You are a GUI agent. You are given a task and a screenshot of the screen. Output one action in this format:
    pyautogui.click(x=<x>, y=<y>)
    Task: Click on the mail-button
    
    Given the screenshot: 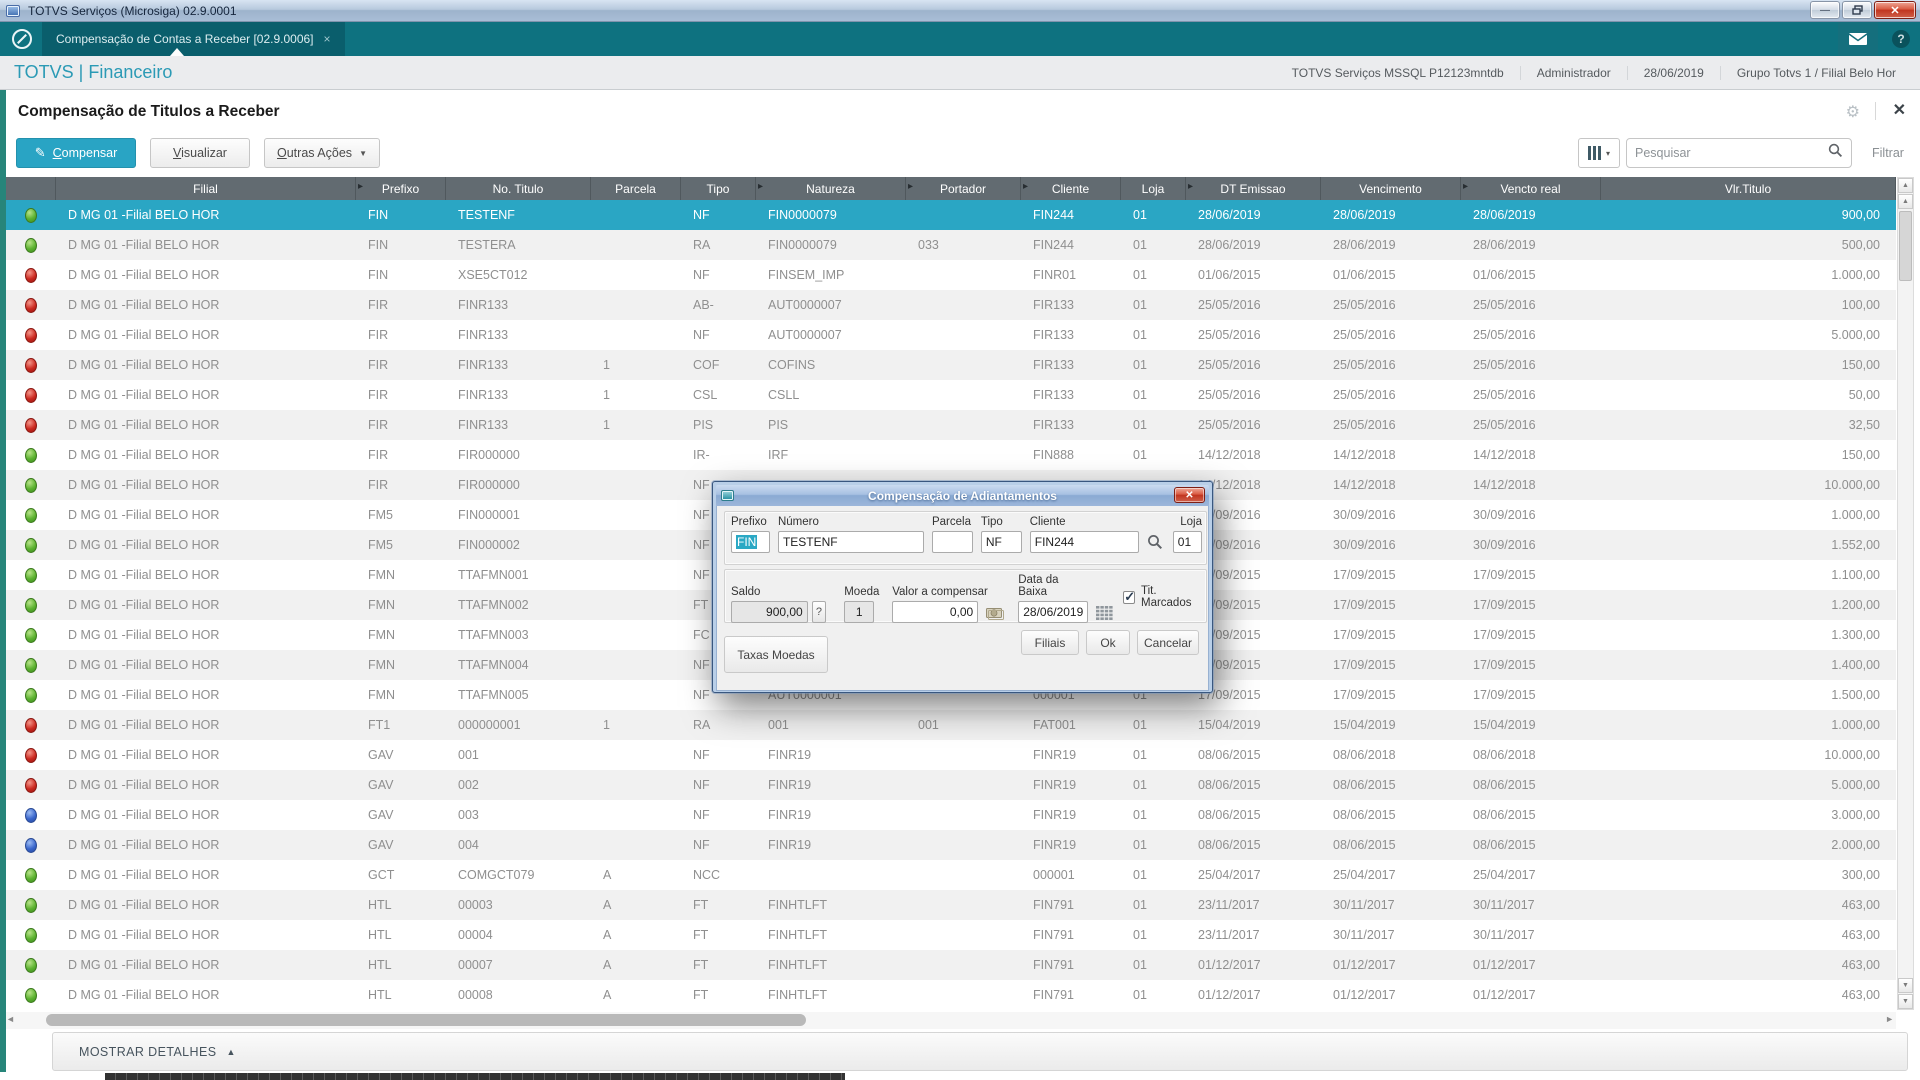 What is the action you would take?
    pyautogui.click(x=1858, y=39)
    